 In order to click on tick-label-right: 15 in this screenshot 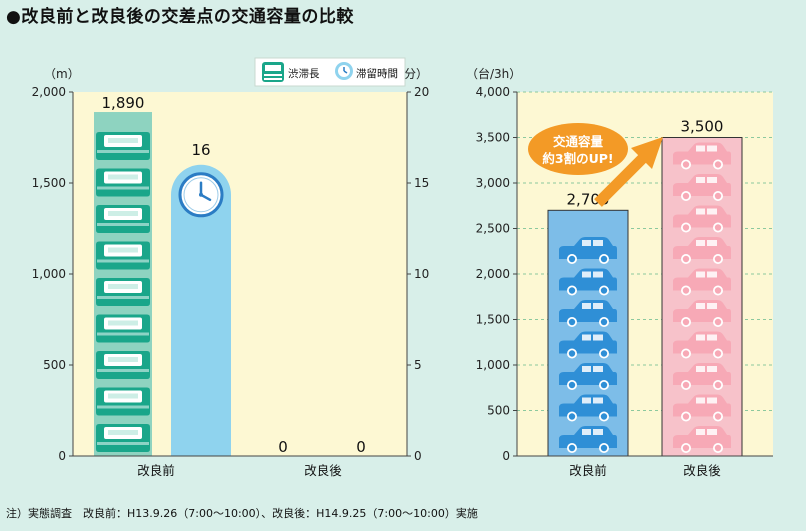, I will do `click(421, 183)`.